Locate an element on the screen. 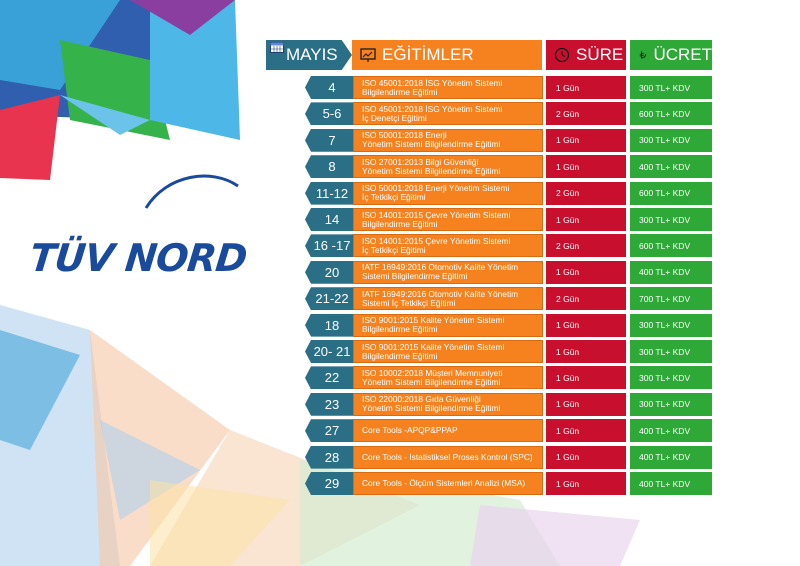  calendar-icon is located at coordinates (277, 47).